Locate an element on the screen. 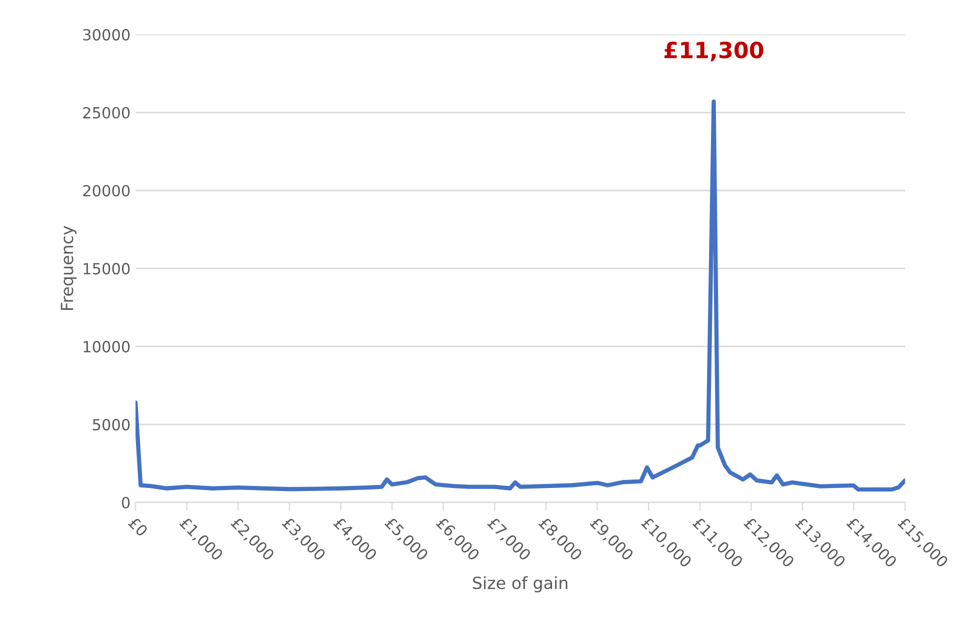  x-tick-label: £0 is located at coordinates (138, 526).